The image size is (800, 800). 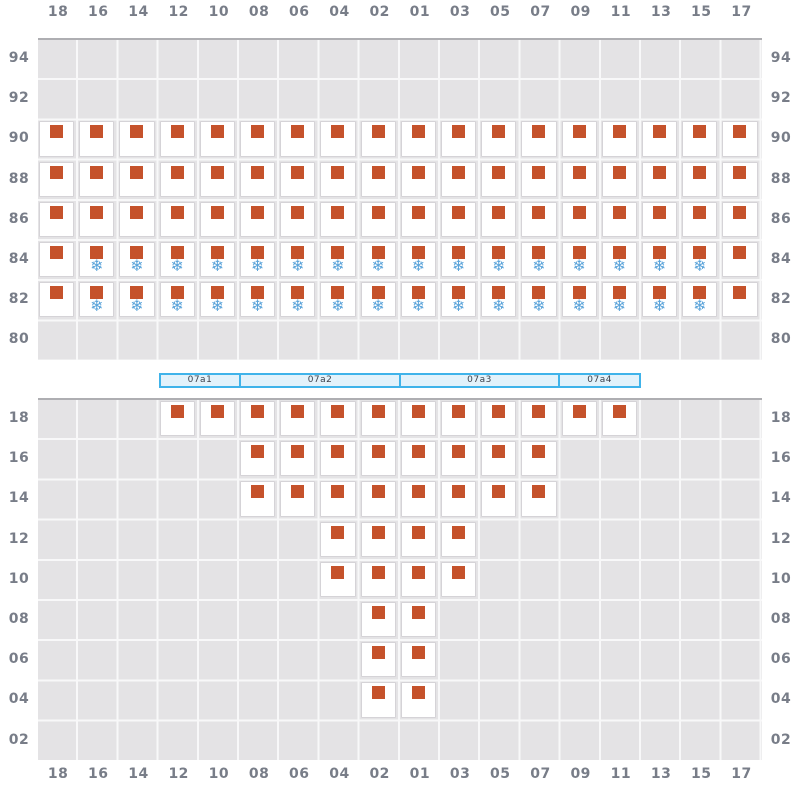 What do you see at coordinates (619, 219) in the screenshot?
I see `slot-deck-panel-tier86-row11` at bounding box center [619, 219].